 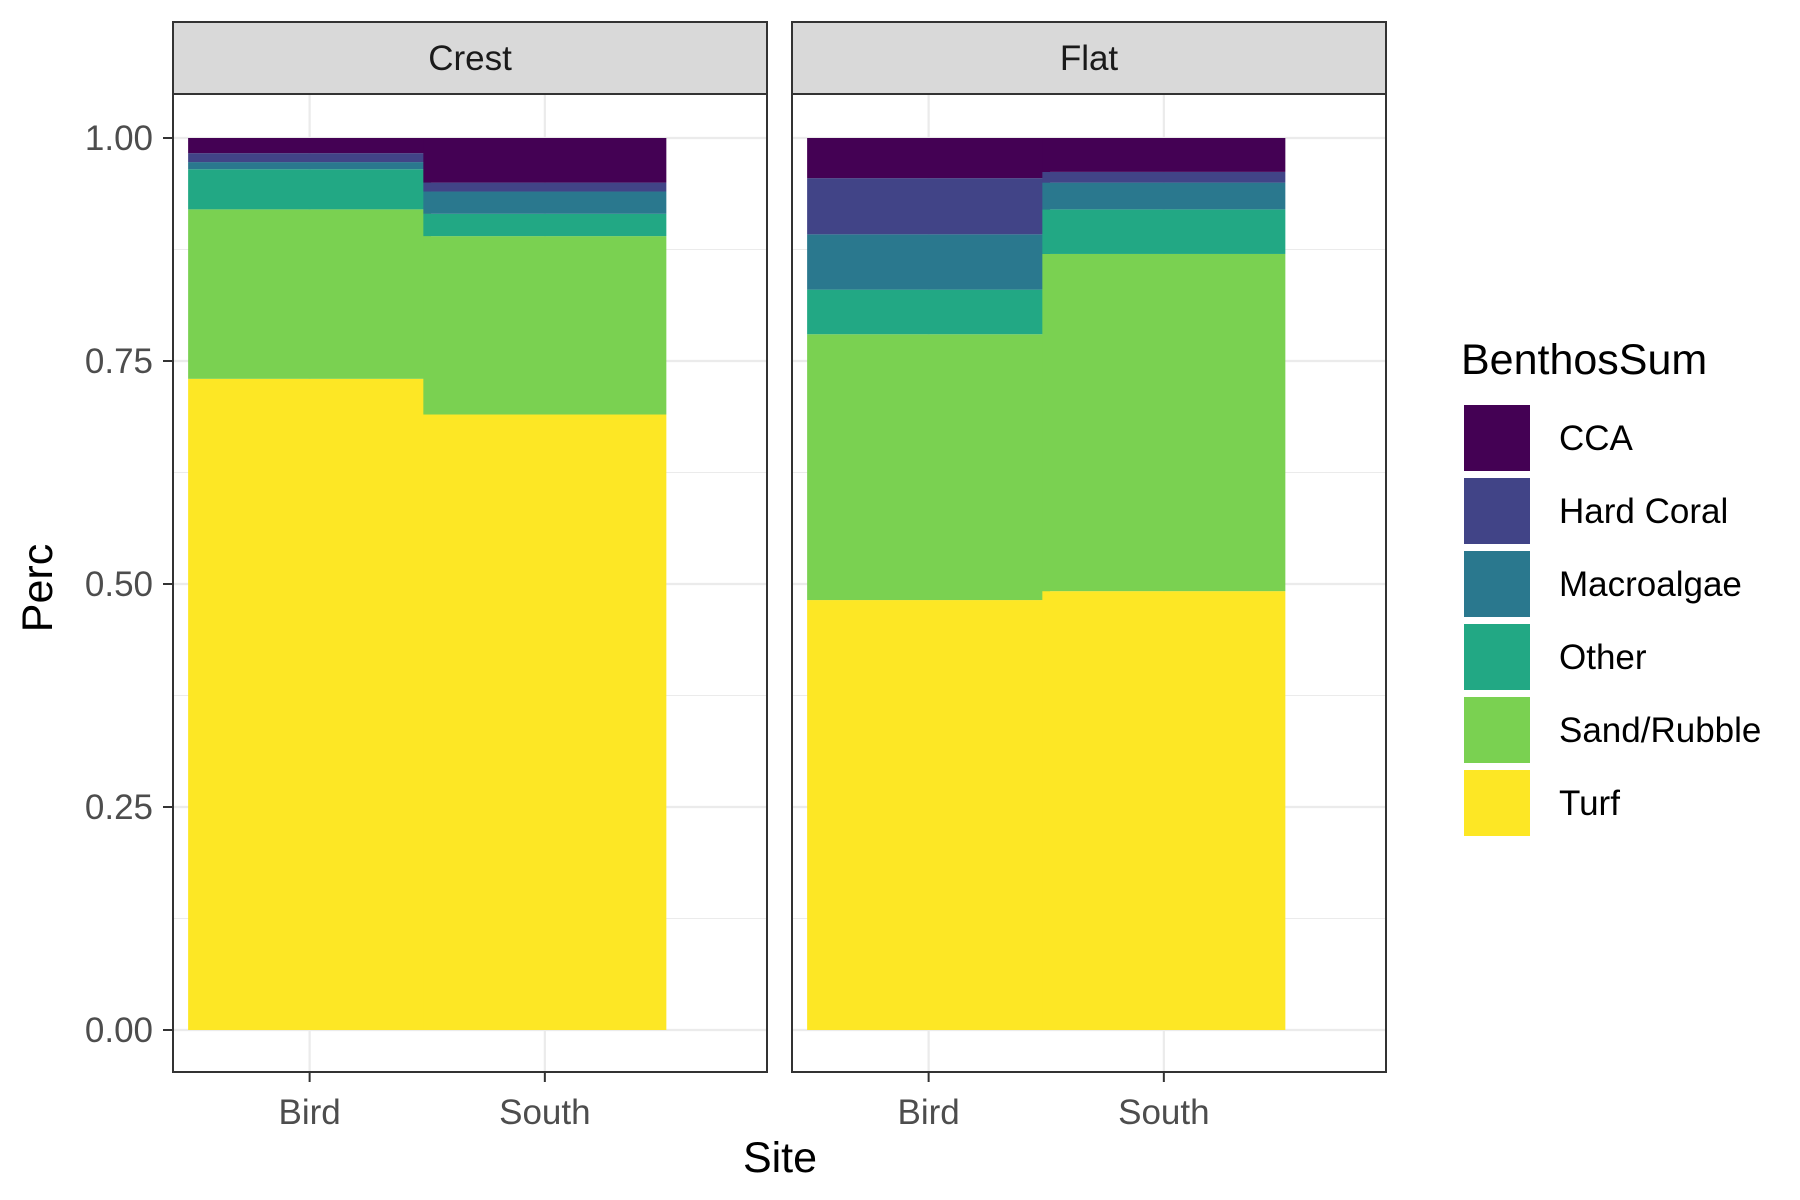 What do you see at coordinates (1164, 231) in the screenshot?
I see `bar-flat-south-other` at bounding box center [1164, 231].